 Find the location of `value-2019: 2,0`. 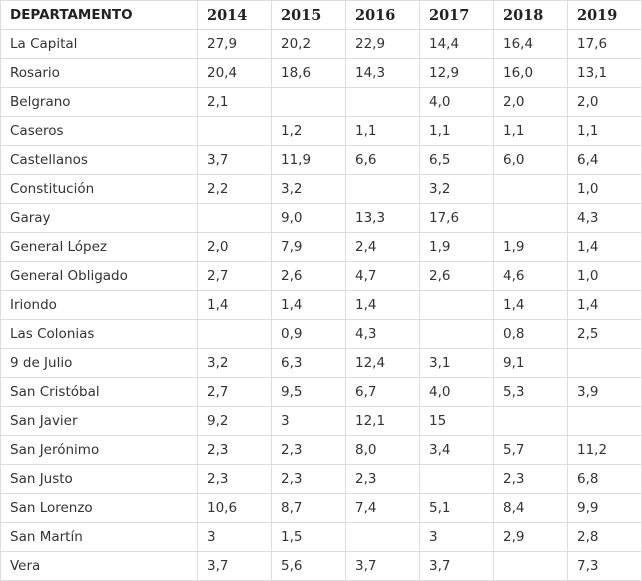

value-2019: 2,0 is located at coordinates (604, 102).